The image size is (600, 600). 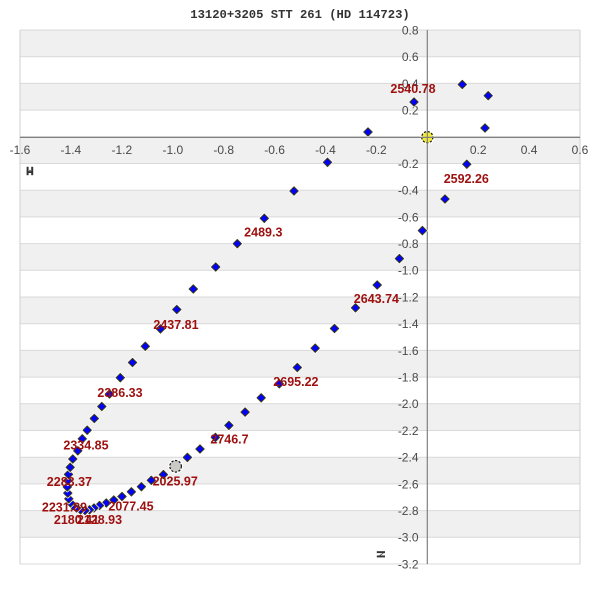 What do you see at coordinates (408, 458) in the screenshot?
I see `svg-text: -2.4` at bounding box center [408, 458].